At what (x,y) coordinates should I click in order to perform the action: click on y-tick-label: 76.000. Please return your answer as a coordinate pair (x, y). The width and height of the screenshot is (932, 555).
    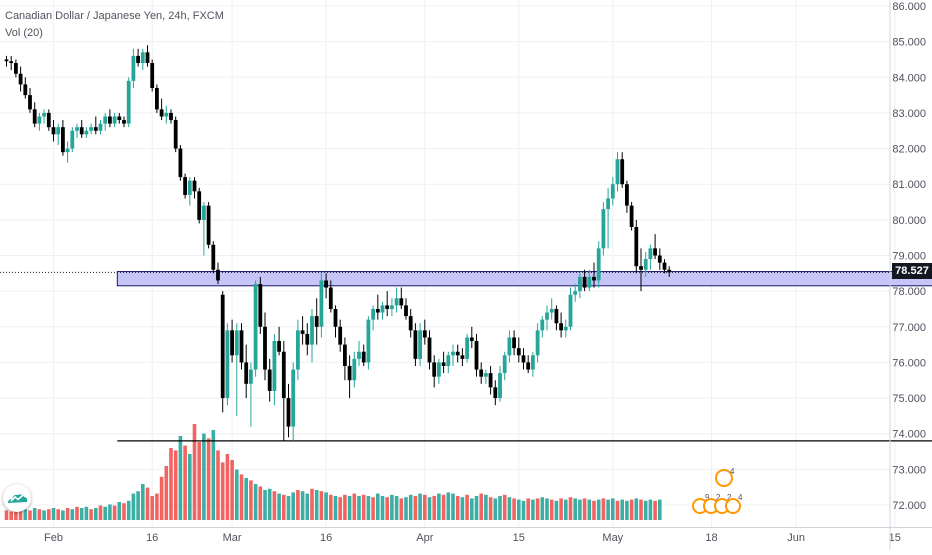
    Looking at the image, I should click on (909, 363).